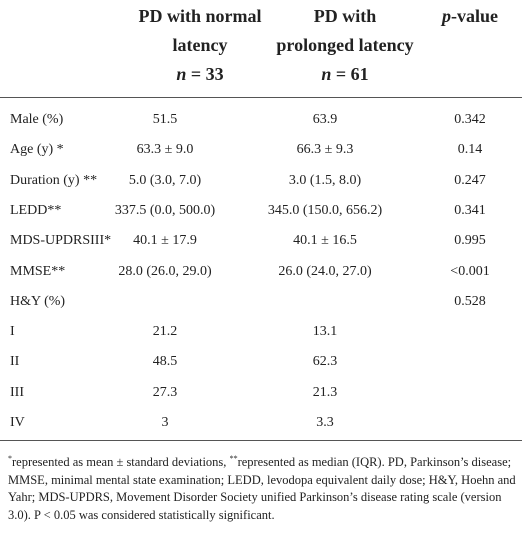 The width and height of the screenshot is (522, 542). Describe the element at coordinates (325, 332) in the screenshot. I see `cell-value: 13.1` at that location.